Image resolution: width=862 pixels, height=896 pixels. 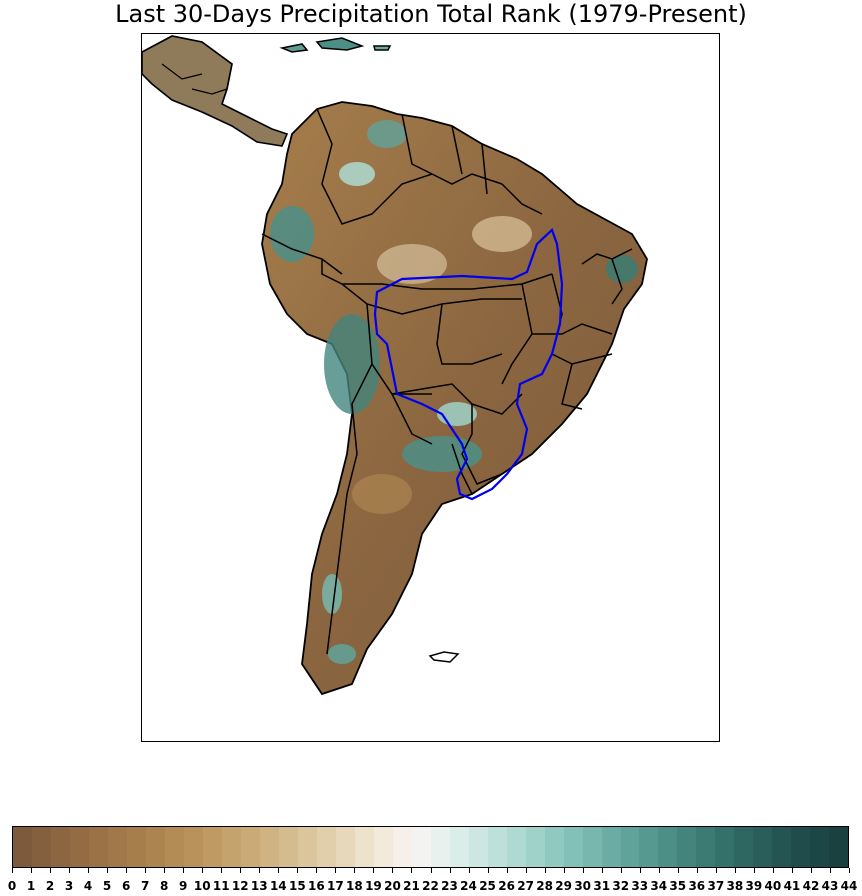 I want to click on colorbar-tick-label: 30, so click(x=583, y=886).